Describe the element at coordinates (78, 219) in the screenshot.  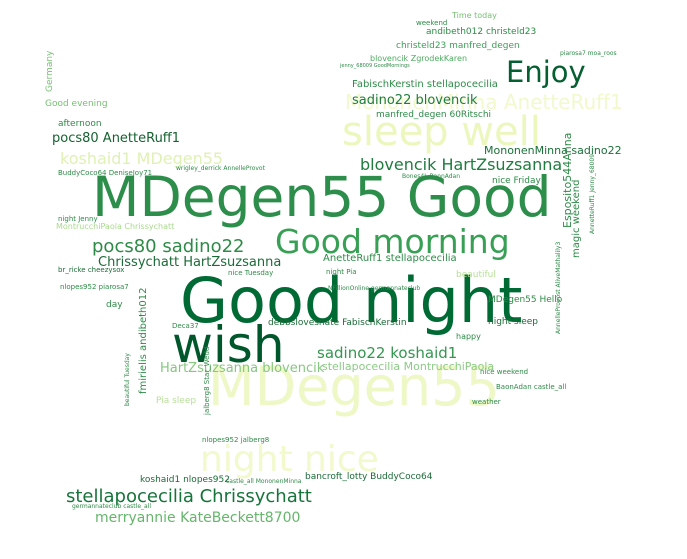
I see `word: night Jenny` at that location.